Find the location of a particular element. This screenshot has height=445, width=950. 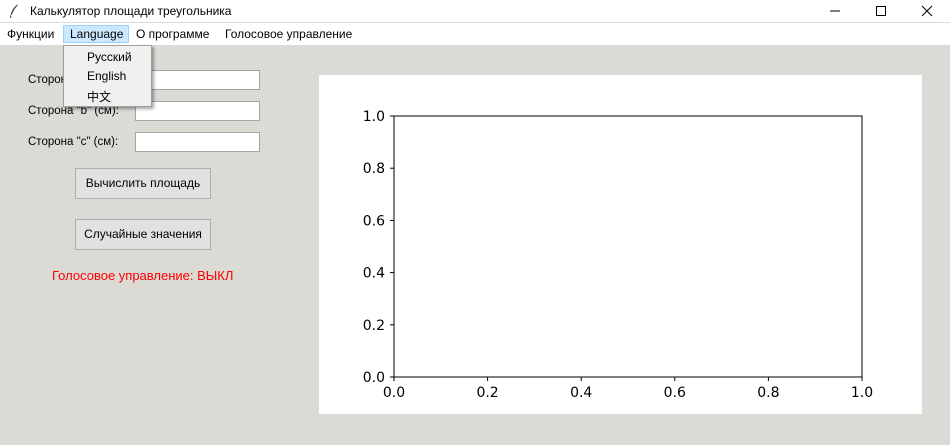

side-b-label: Сторона "b" (см): is located at coordinates (73, 111).